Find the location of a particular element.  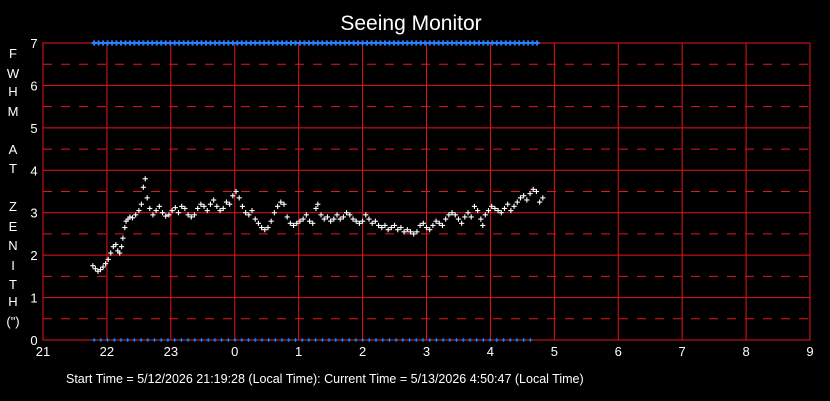

x-tick-label: 5 is located at coordinates (554, 351).